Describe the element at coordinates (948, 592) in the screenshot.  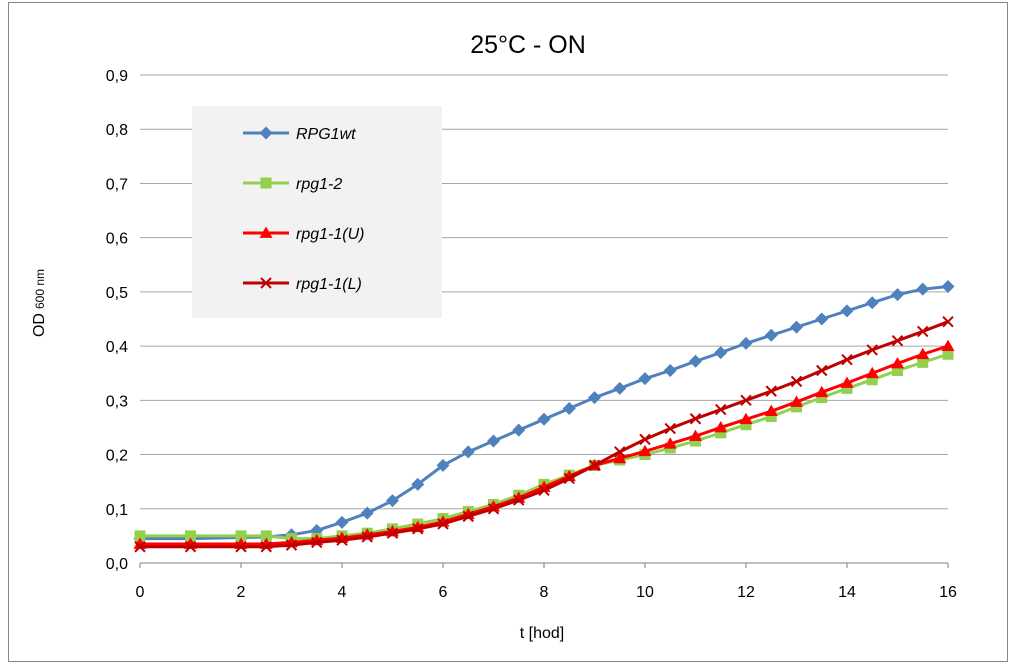
I see `x-tick-label: 16` at that location.